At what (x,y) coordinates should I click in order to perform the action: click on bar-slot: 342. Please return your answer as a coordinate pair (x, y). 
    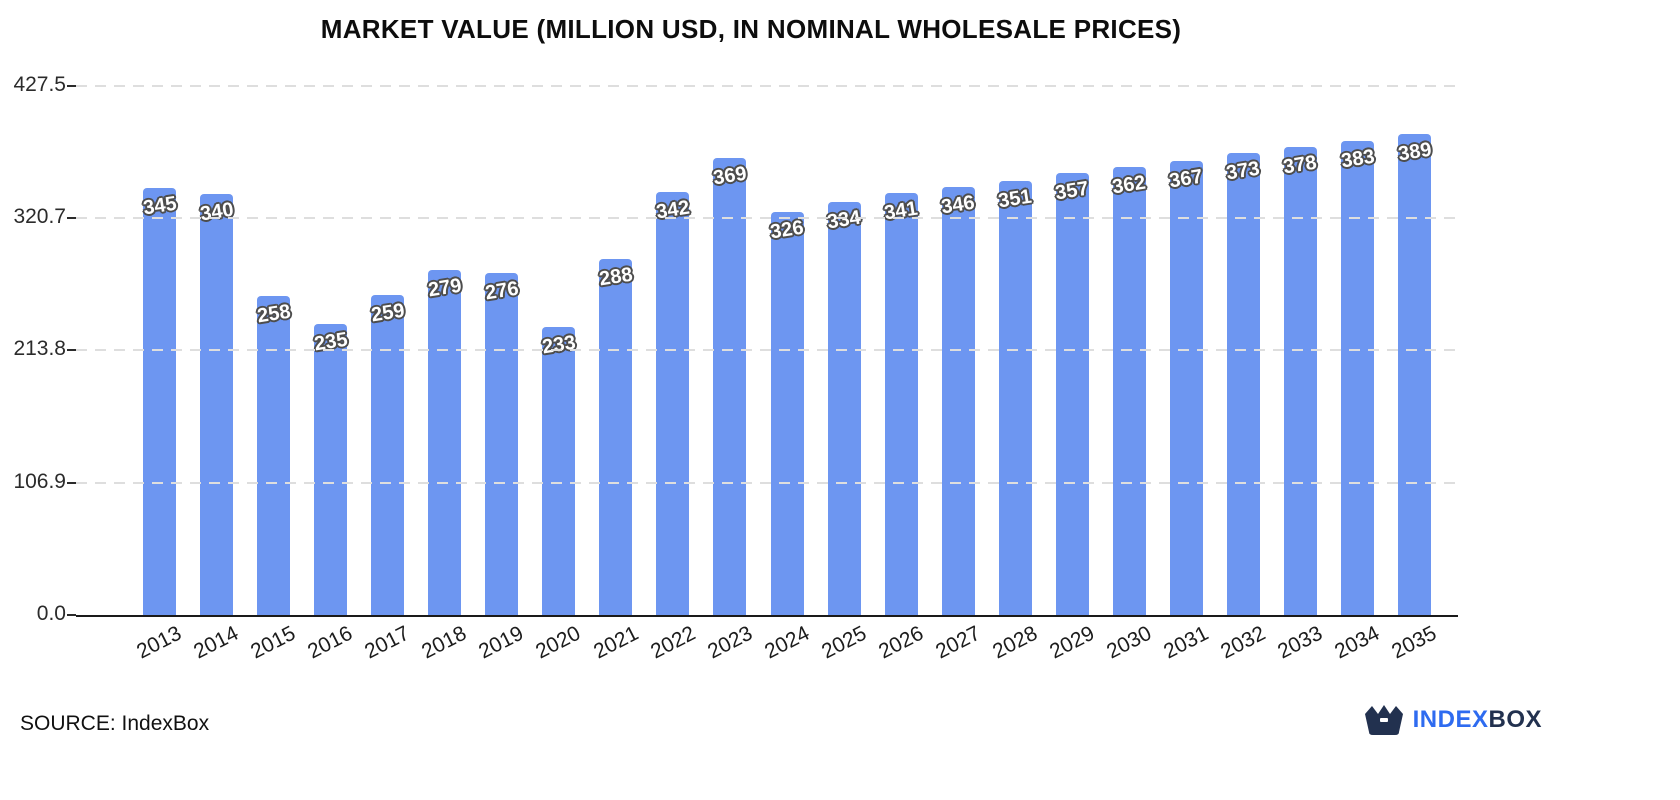
    Looking at the image, I should click on (672, 350).